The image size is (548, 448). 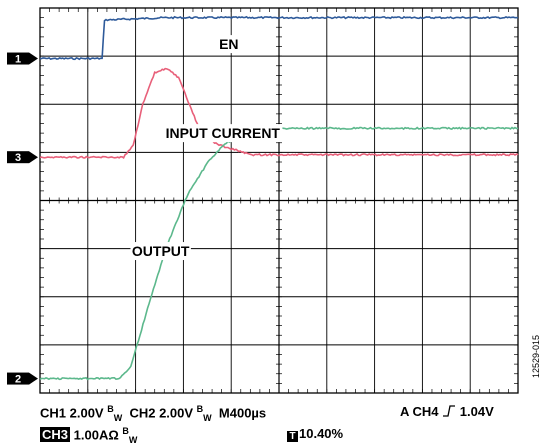 I want to click on channel-marker-1: 1, so click(x=22, y=59).